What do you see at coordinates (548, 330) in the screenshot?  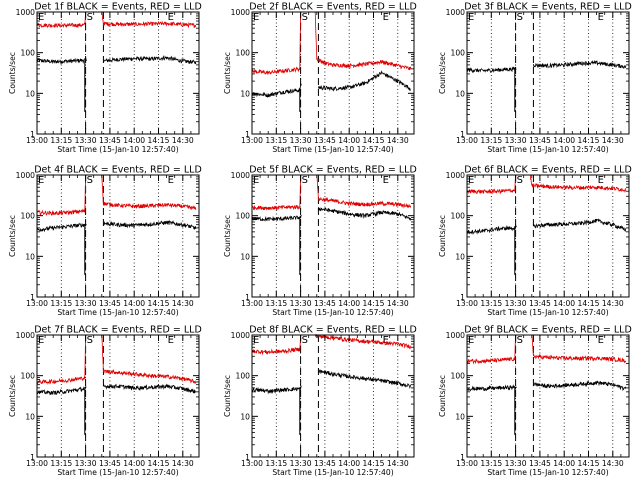 I see `panel-title: Det 9f BLACK = Events, RED = LLD` at bounding box center [548, 330].